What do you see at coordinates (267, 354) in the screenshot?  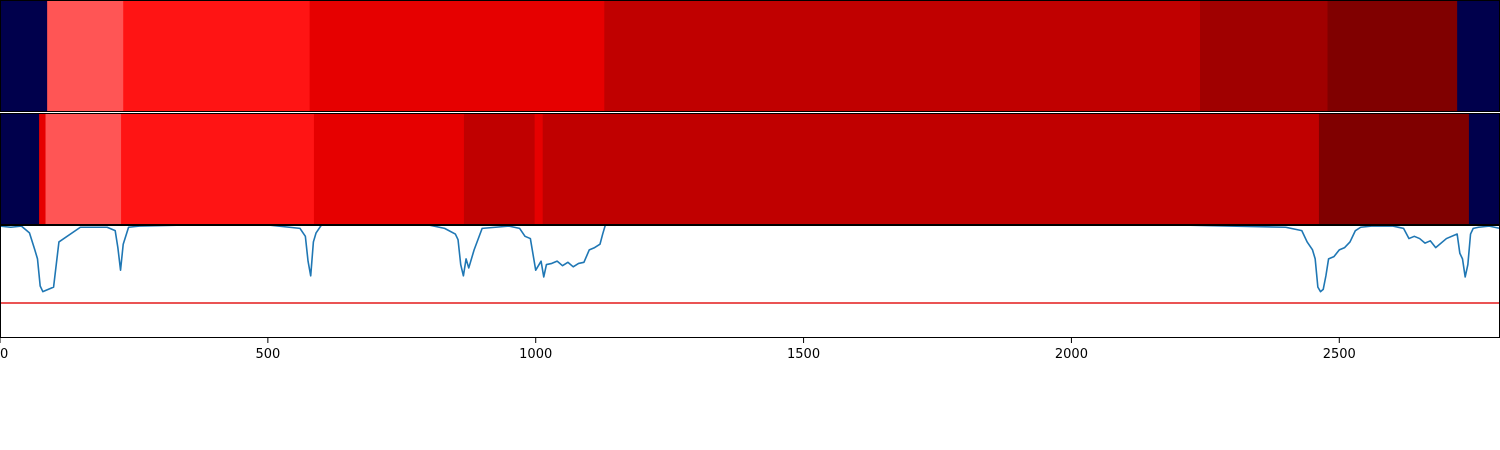 I see `x-tick-label: 500` at bounding box center [267, 354].